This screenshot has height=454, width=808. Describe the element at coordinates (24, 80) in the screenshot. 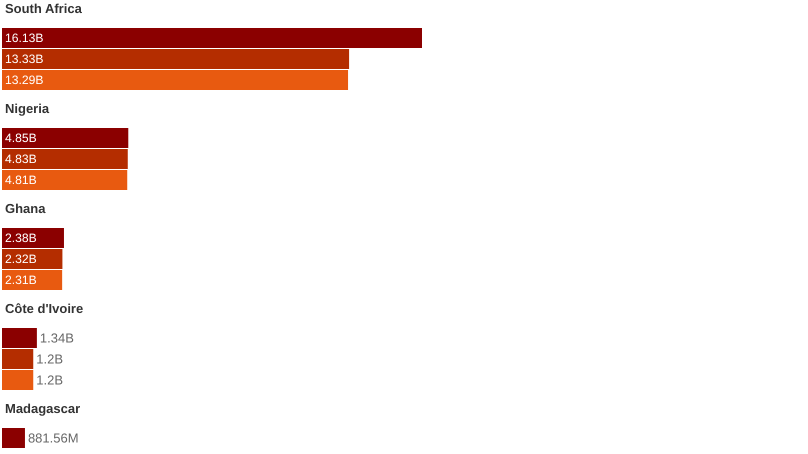

I see `data-label: 13.29B` at that location.